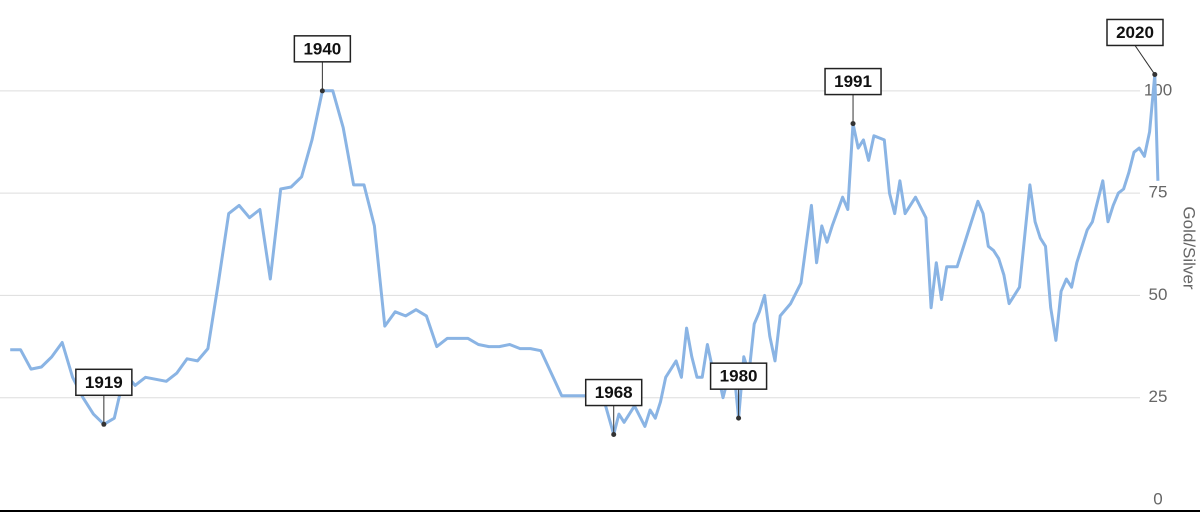  I want to click on y-tick-label: 75, so click(1158, 192).